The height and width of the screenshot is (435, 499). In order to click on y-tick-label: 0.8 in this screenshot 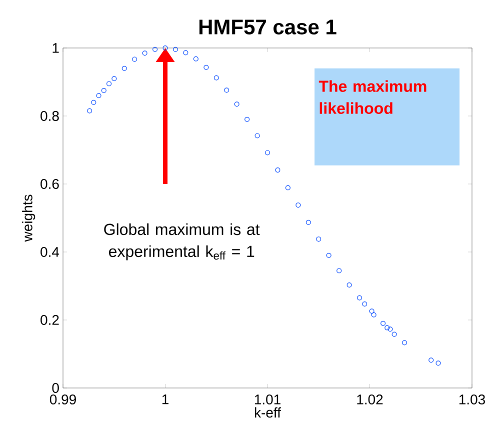, I will do `click(49, 116)`.